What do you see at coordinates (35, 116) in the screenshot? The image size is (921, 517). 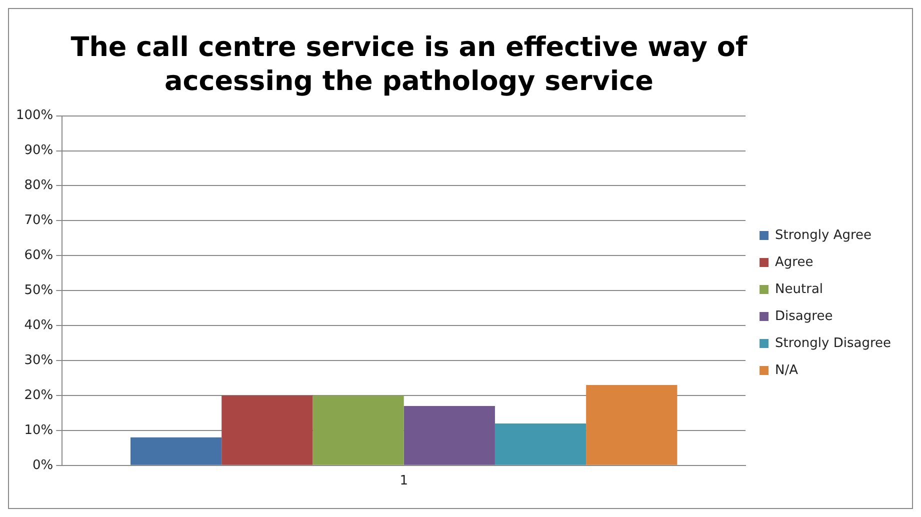 I see `y-tick-label: 100%` at bounding box center [35, 116].